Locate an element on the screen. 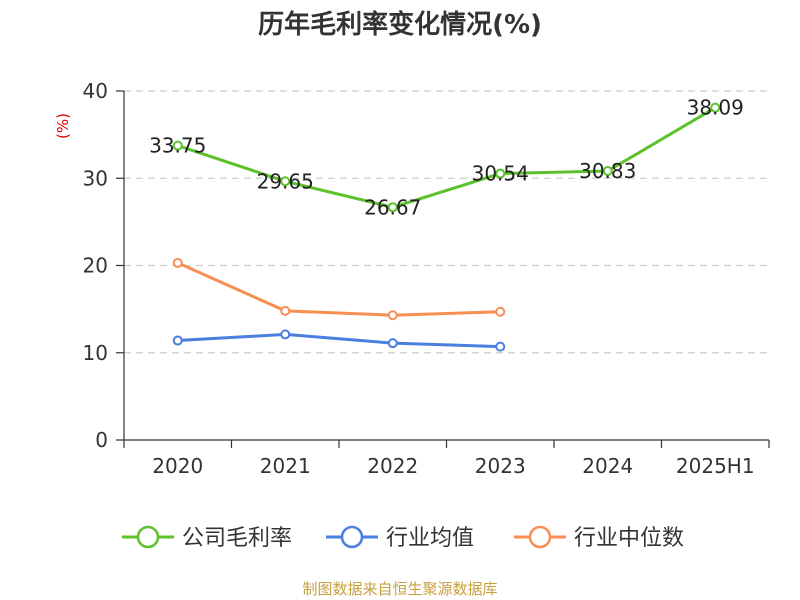  legend-label: 行业中位数 is located at coordinates (629, 538).